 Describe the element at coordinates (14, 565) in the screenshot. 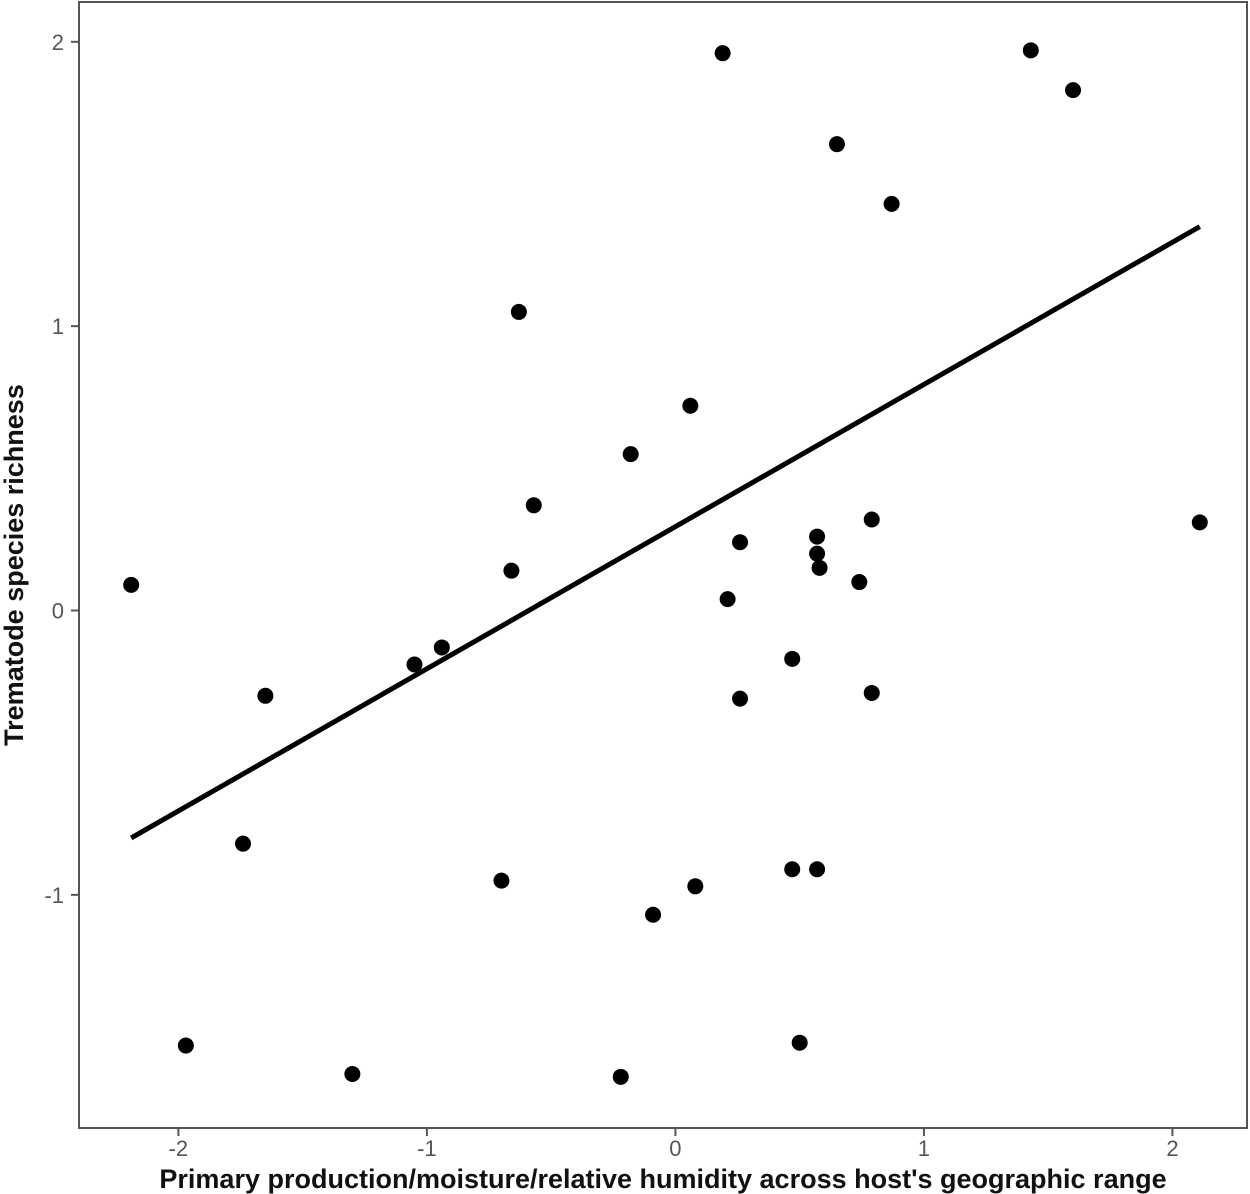

I see `y-axis-label: Trematode species richness` at that location.